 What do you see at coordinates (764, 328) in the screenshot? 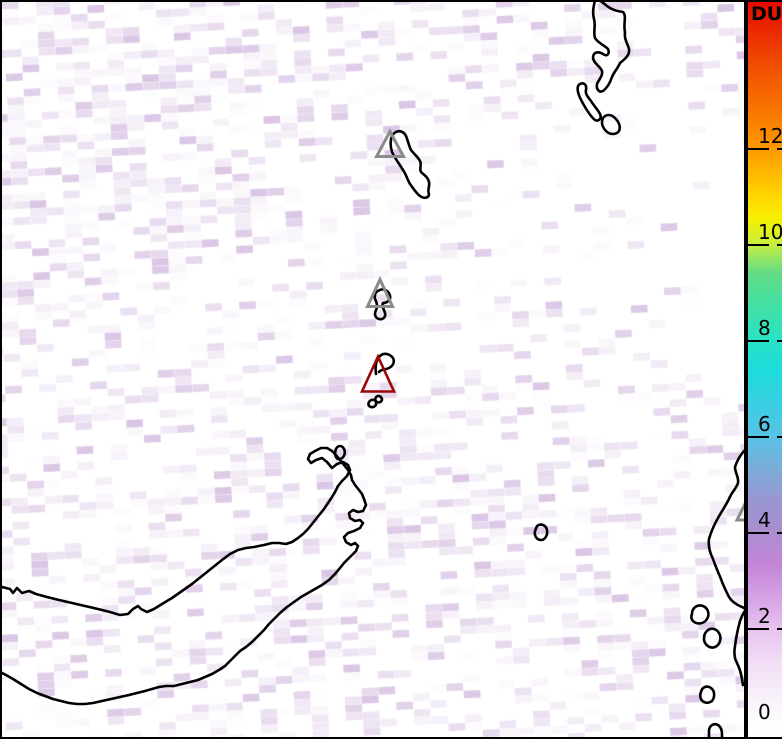
I see `colorbar-ticklabel-8: 8` at bounding box center [764, 328].